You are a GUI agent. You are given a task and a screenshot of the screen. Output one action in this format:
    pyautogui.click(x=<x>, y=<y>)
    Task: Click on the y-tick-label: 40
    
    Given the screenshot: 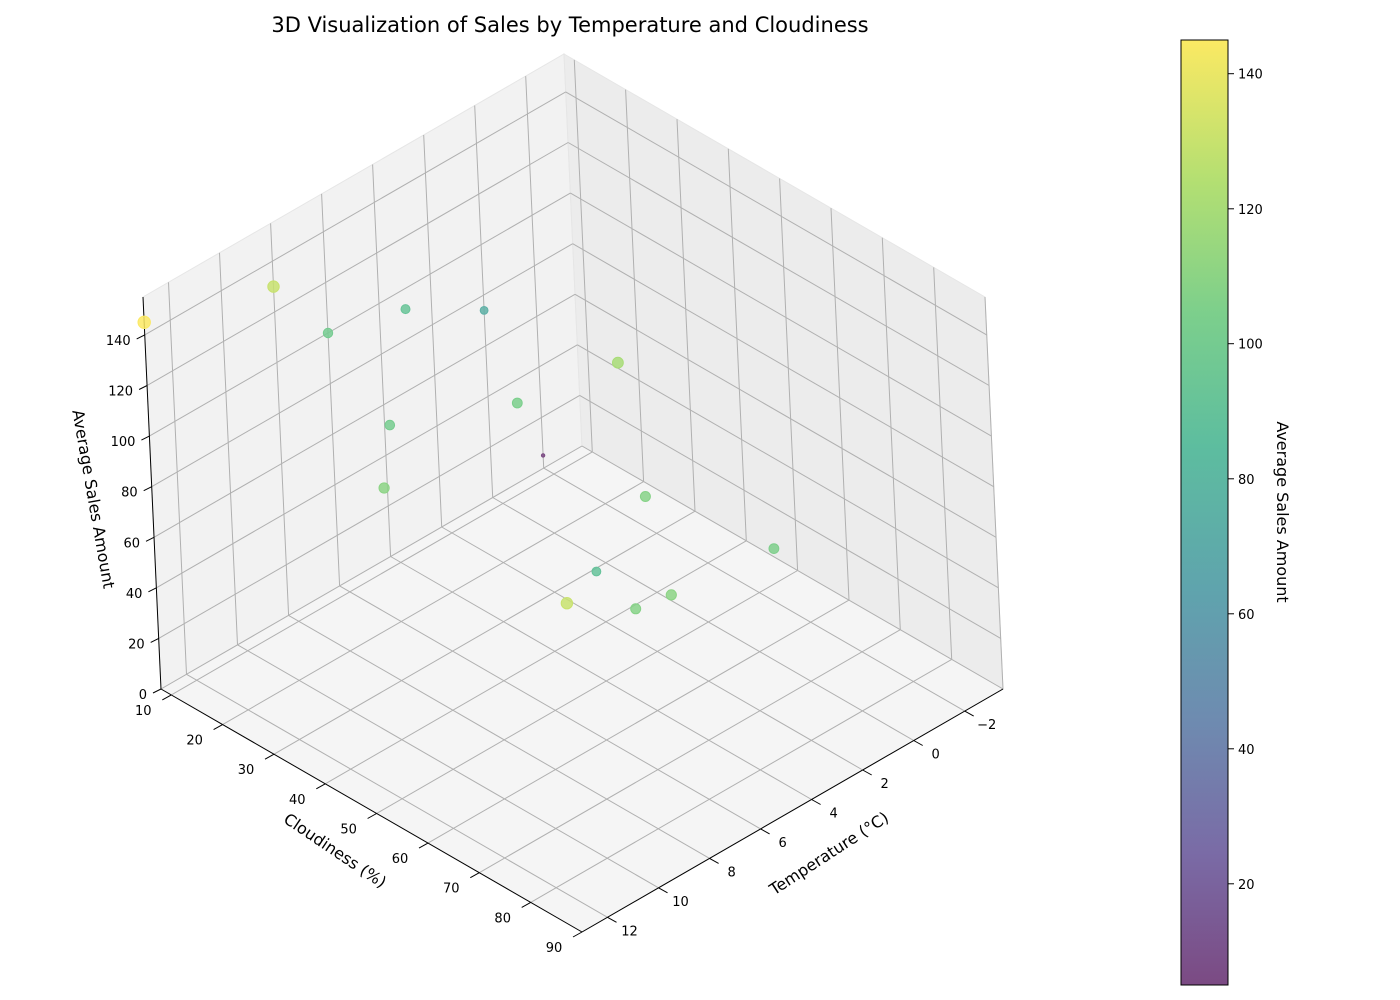 What is the action you would take?
    pyautogui.click(x=297, y=800)
    